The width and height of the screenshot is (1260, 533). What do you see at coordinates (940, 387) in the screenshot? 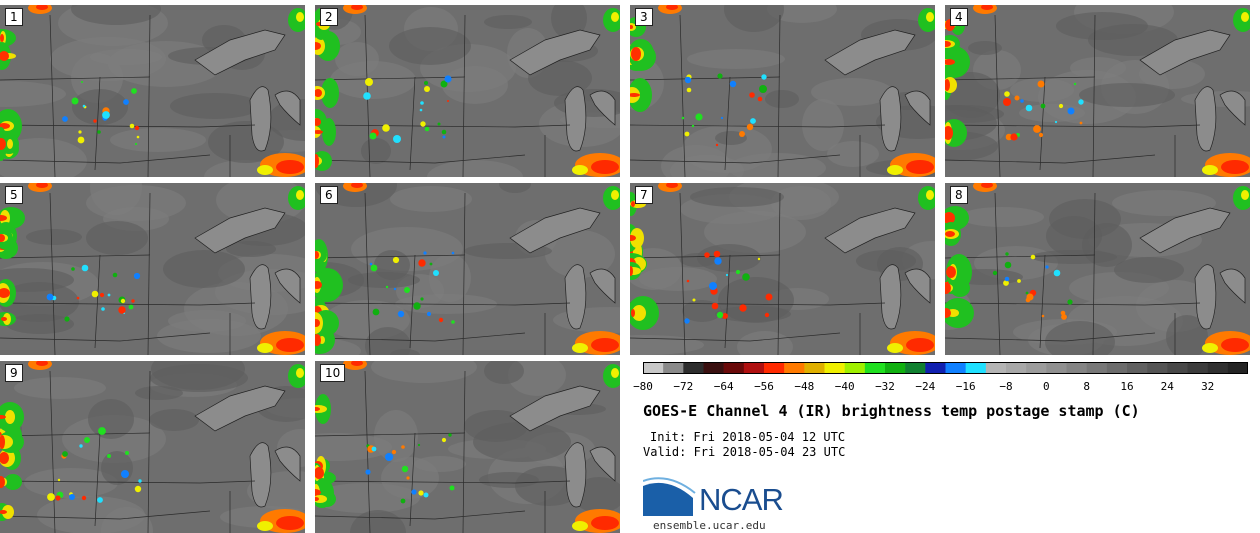
I see `colorbar-ticks: −80 −72 −64 −56 −48 −40 −32 −24 −16 −8 0 8 16 24 32` at bounding box center [940, 387].